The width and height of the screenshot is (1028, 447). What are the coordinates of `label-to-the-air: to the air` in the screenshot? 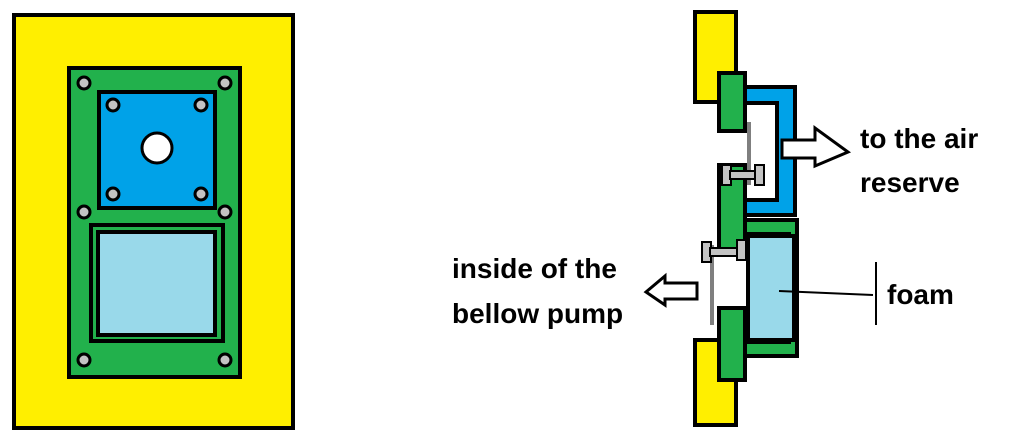 It's located at (919, 138).